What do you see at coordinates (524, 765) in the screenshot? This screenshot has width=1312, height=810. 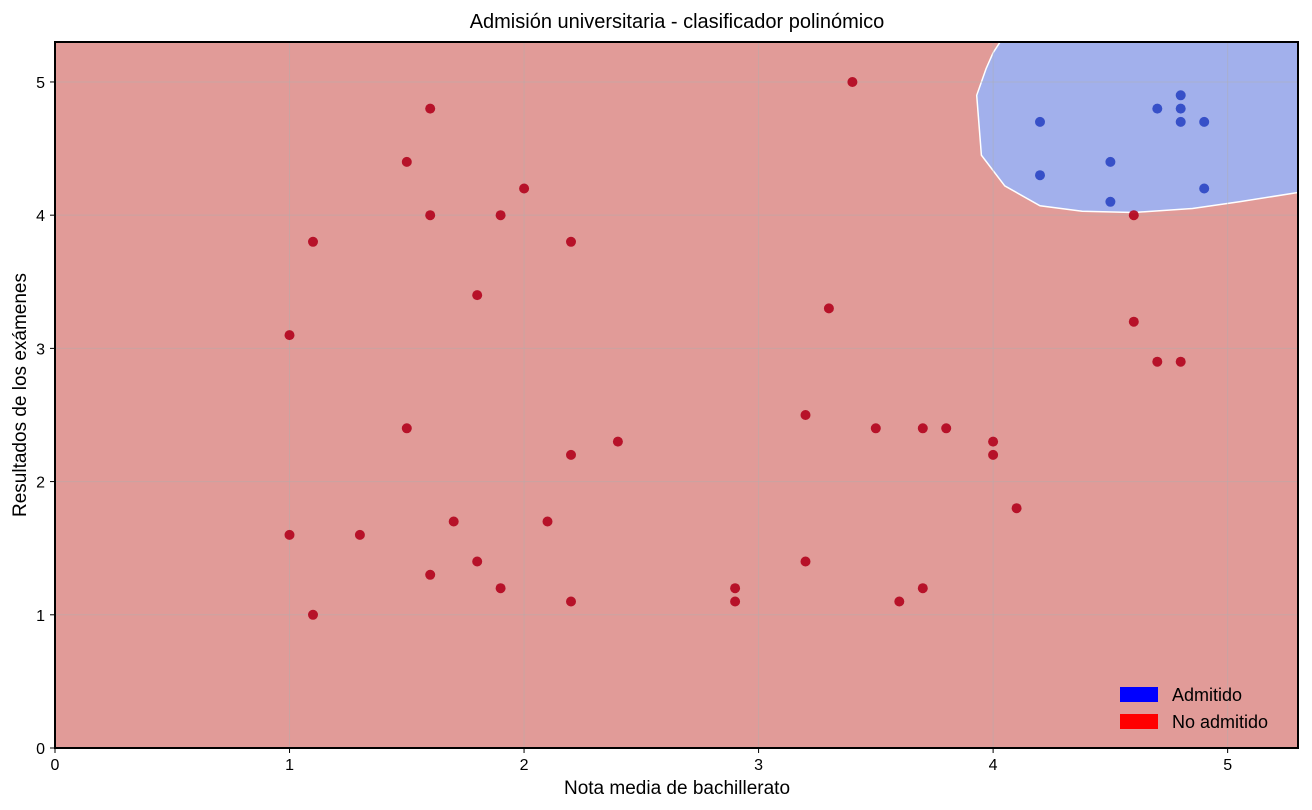 I see `x-tick-label: 2` at bounding box center [524, 765].